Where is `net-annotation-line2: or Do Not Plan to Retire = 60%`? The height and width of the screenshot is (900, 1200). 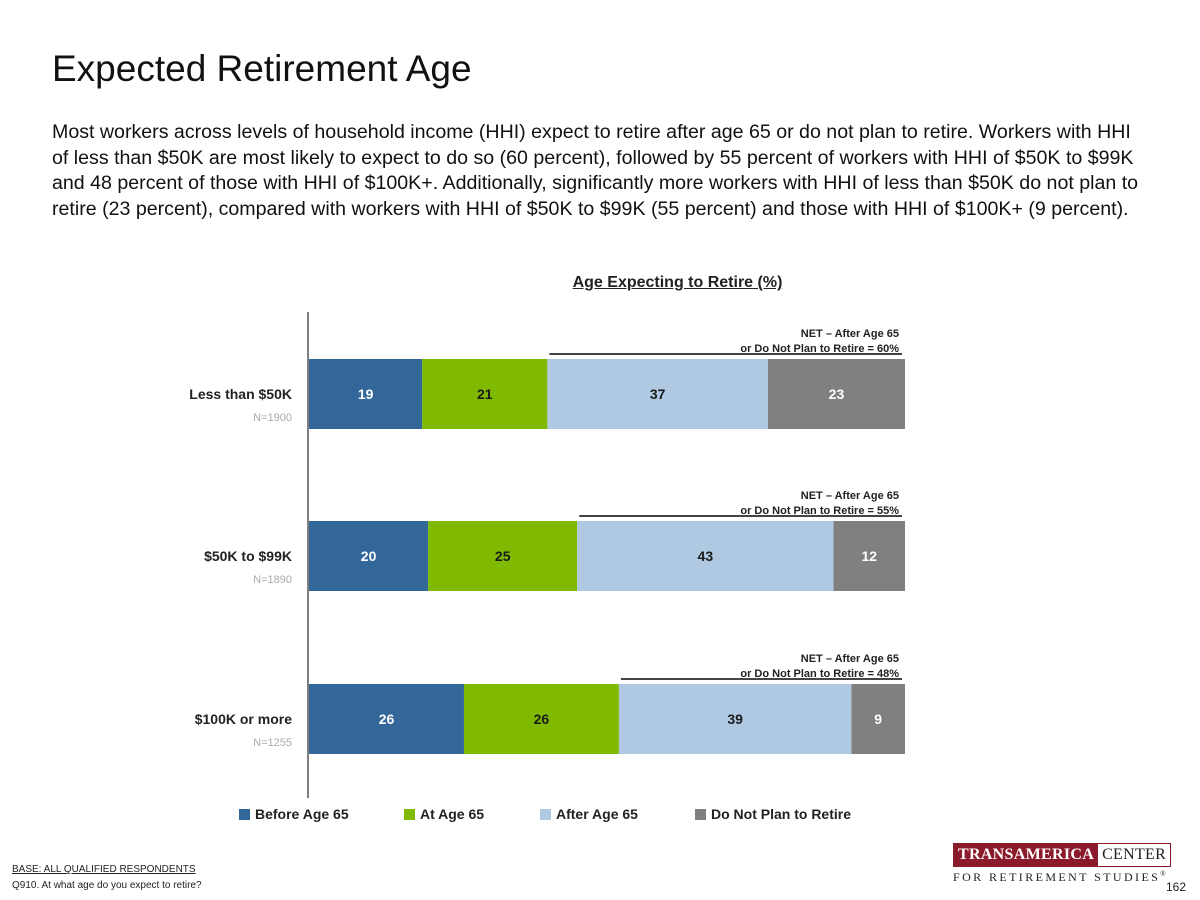 net-annotation-line2: or Do Not Plan to Retire = 60% is located at coordinates (819, 349).